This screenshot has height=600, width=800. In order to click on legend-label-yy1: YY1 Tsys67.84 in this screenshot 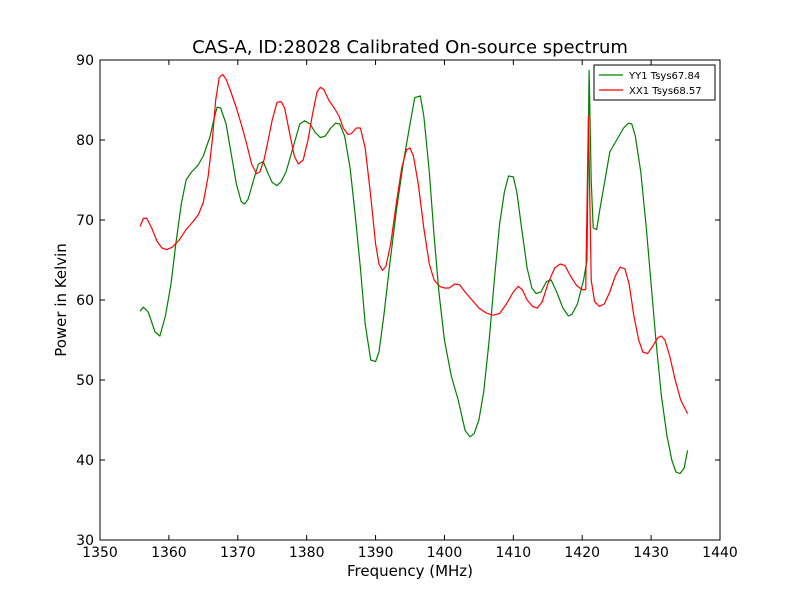, I will do `click(664, 76)`.